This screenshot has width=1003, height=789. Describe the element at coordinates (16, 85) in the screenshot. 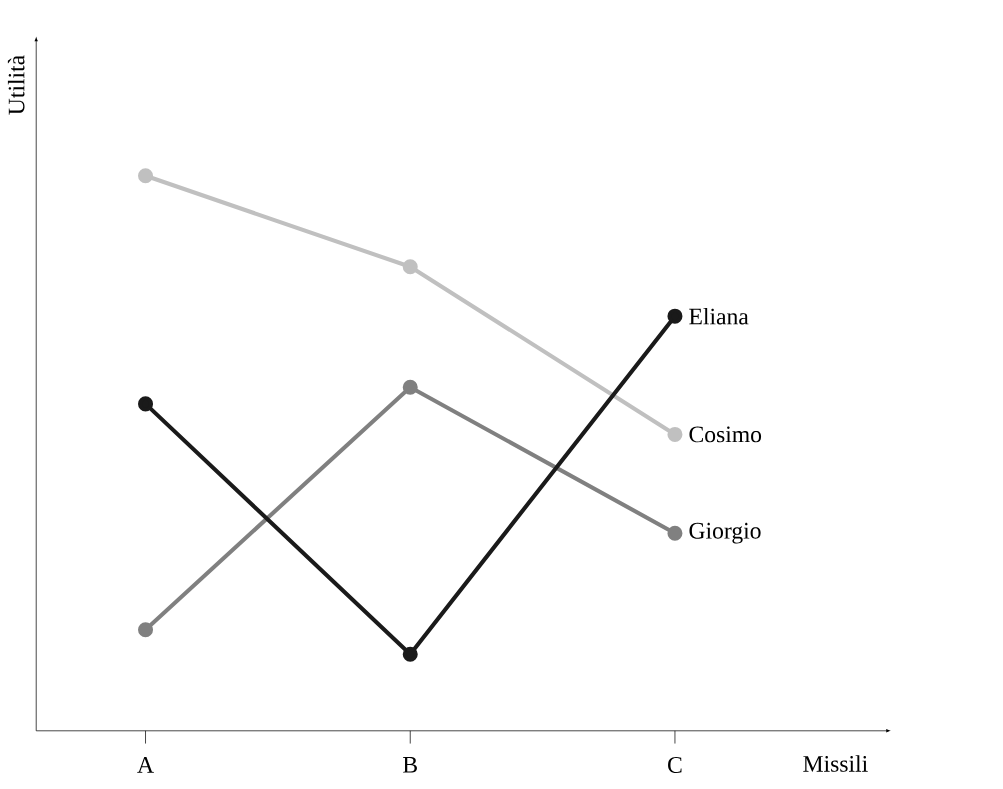

I see `y-axis-title: Utilità` at that location.